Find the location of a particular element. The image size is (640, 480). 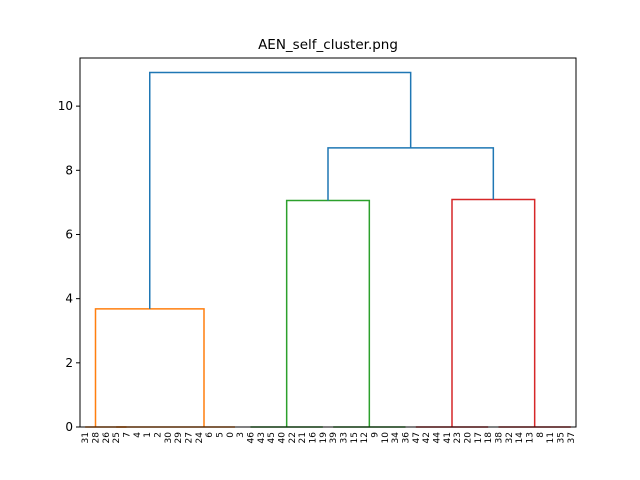

leaf-label: 21 is located at coordinates (303, 437).